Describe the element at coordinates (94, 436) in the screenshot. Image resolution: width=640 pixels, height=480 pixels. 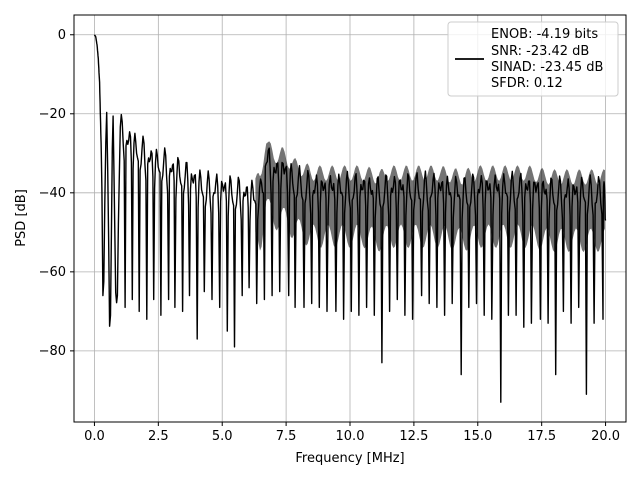
I see `x-tick-label: 0.0` at that location.